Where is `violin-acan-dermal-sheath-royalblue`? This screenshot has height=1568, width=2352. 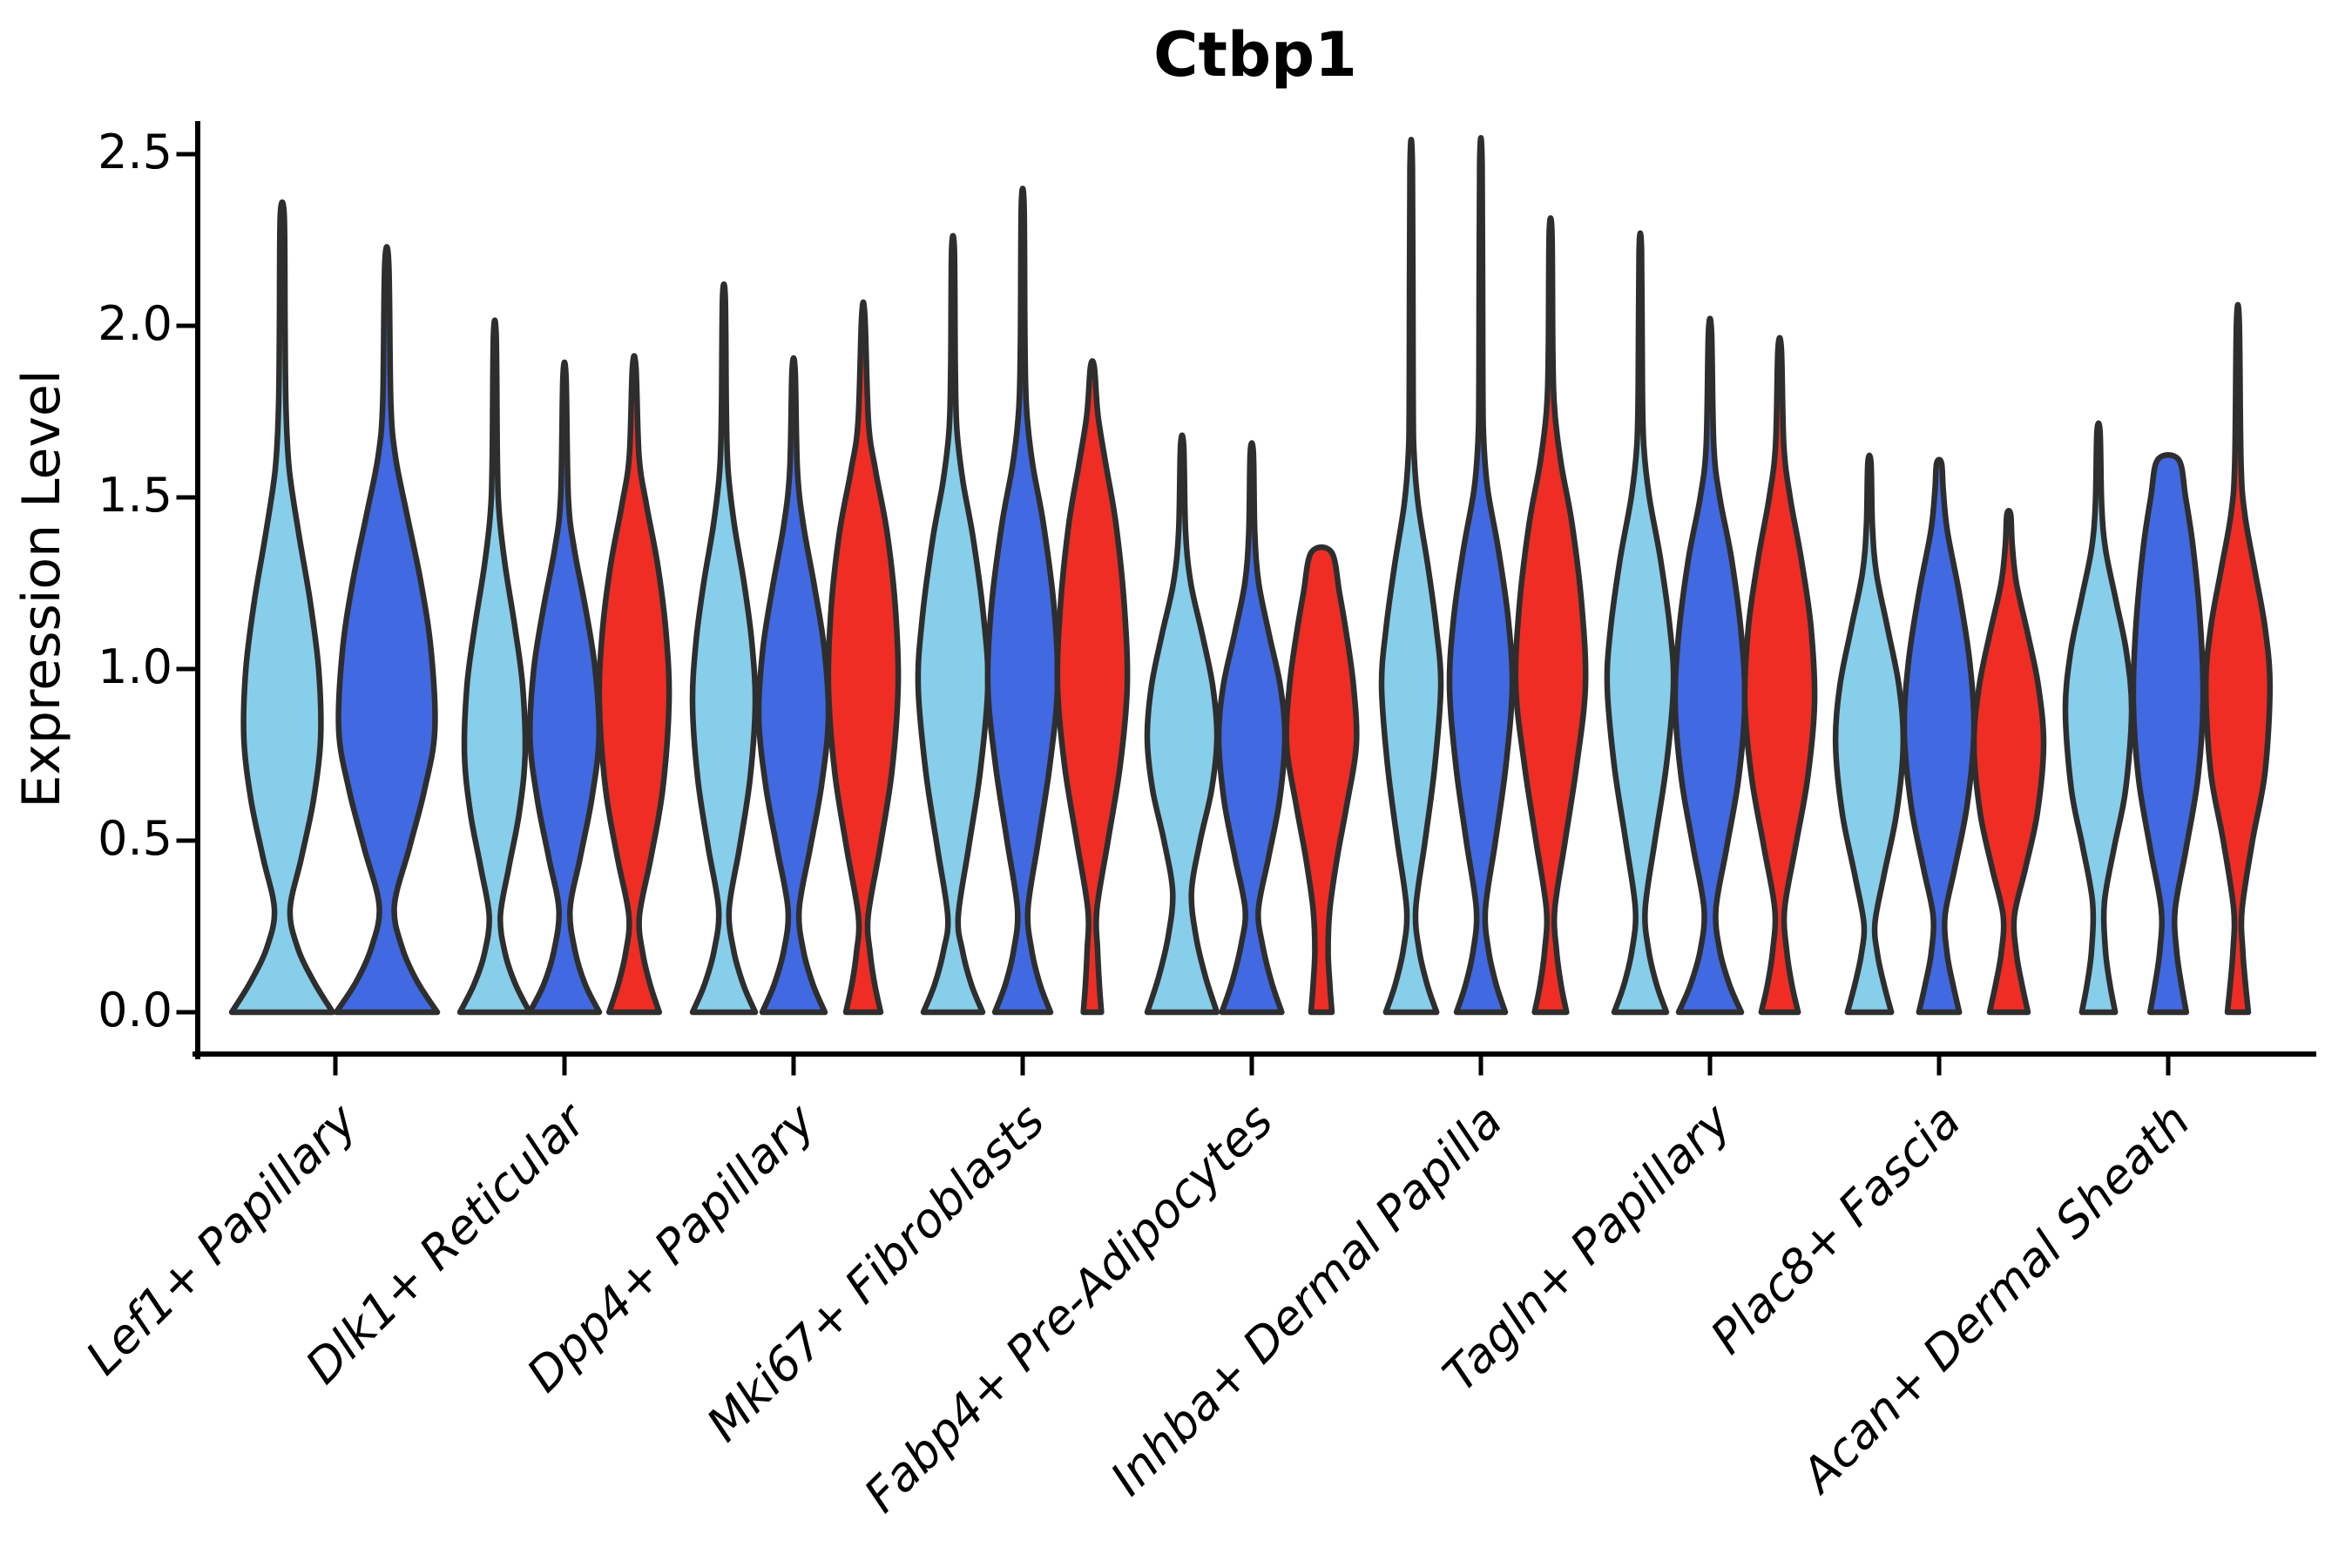 violin-acan-dermal-sheath-royalblue is located at coordinates (2168, 733).